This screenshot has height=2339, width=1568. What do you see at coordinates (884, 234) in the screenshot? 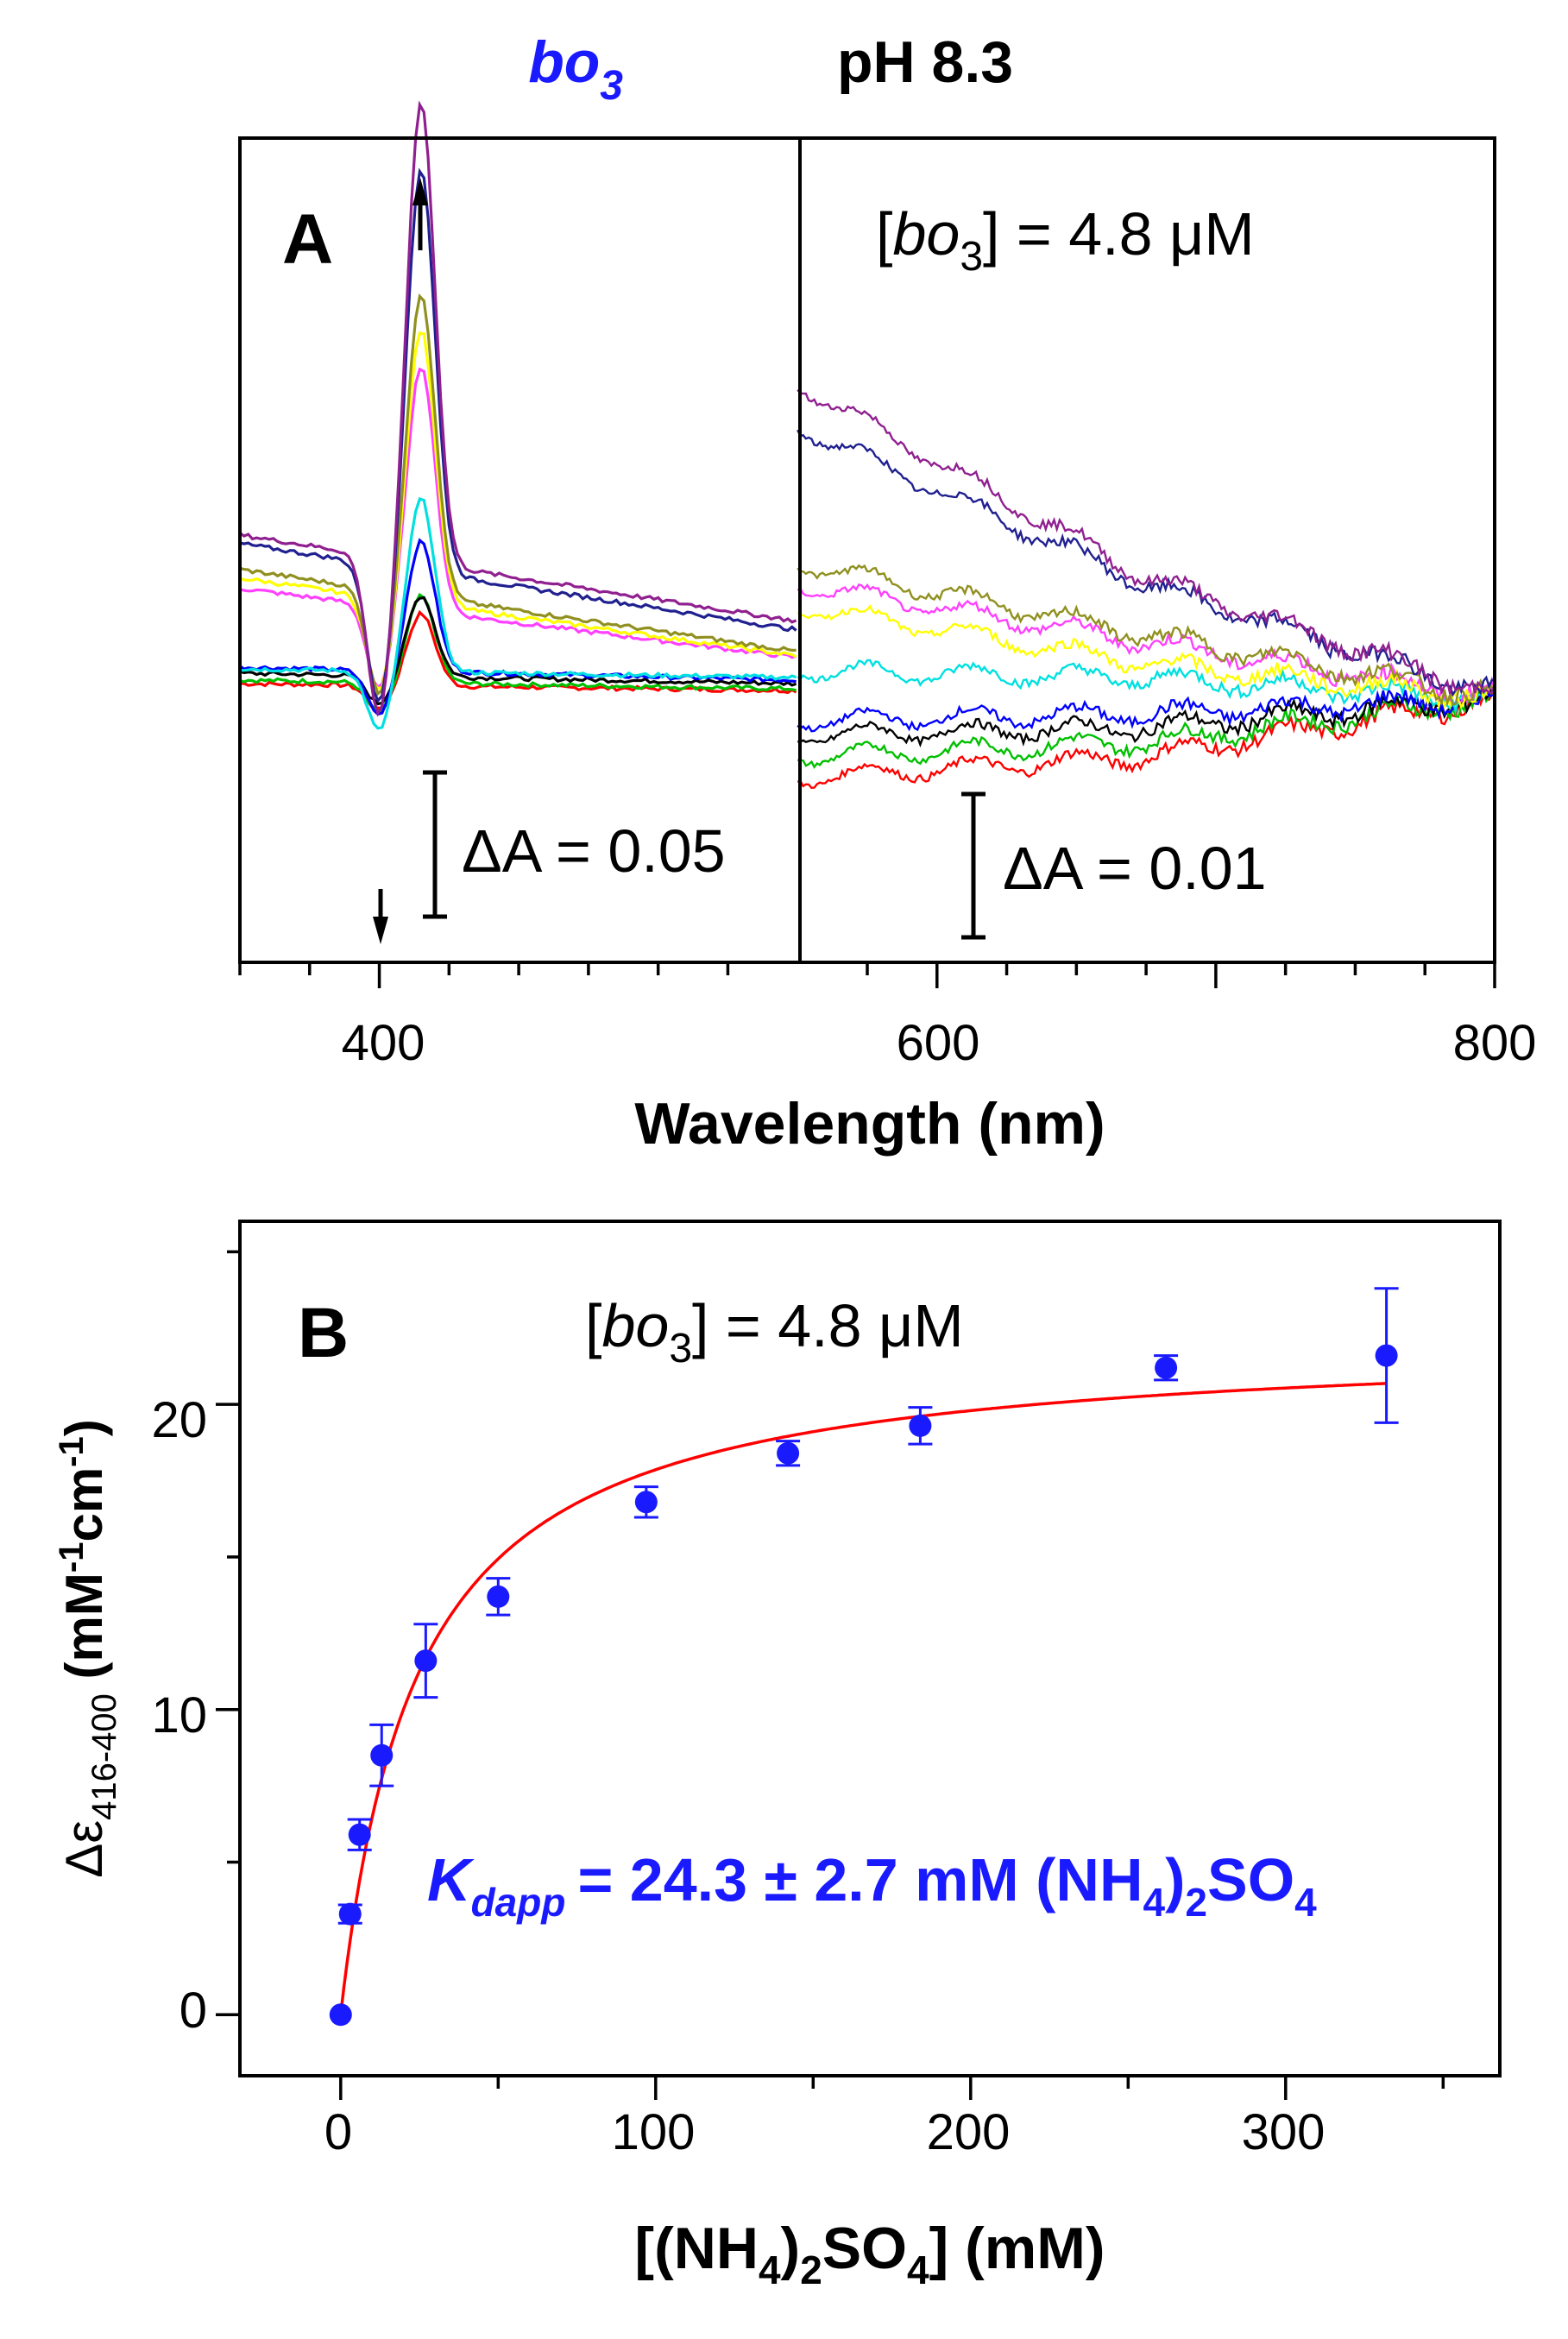
I see `panel-a-annotation-prefix: [` at bounding box center [884, 234].